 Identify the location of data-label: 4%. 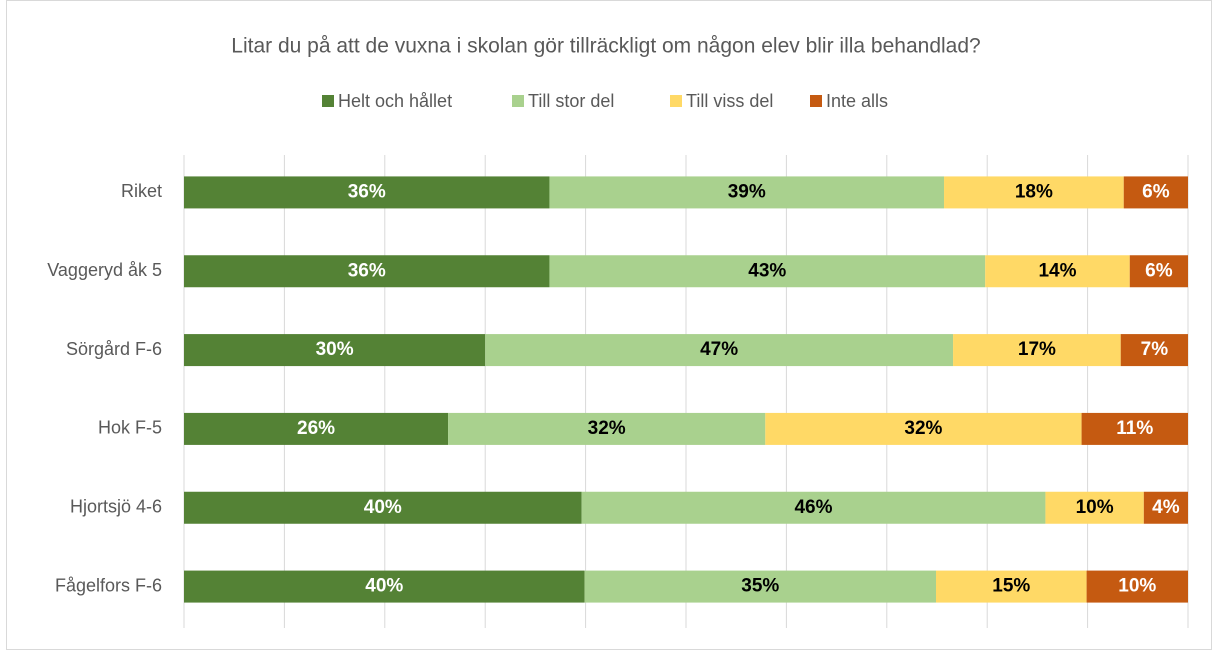
(1166, 507).